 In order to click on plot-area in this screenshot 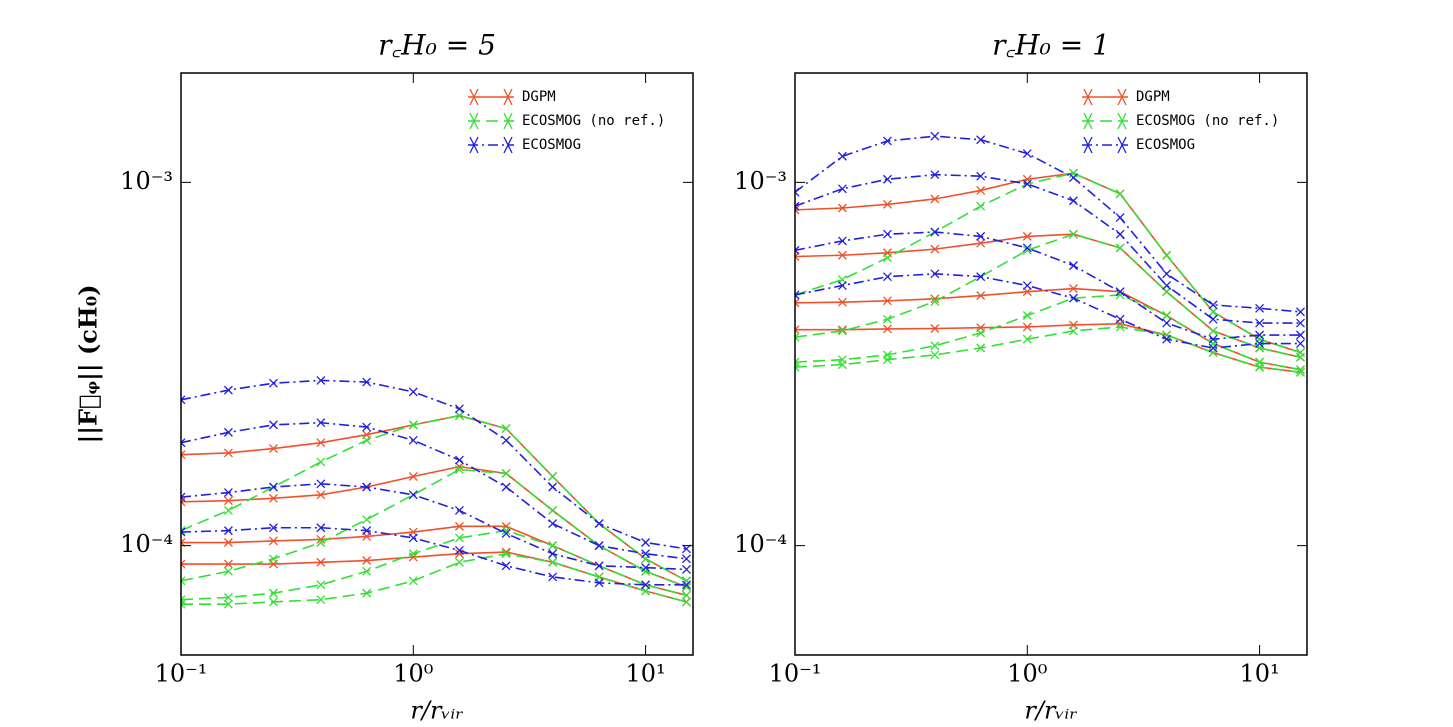, I will do `click(436, 492)`.